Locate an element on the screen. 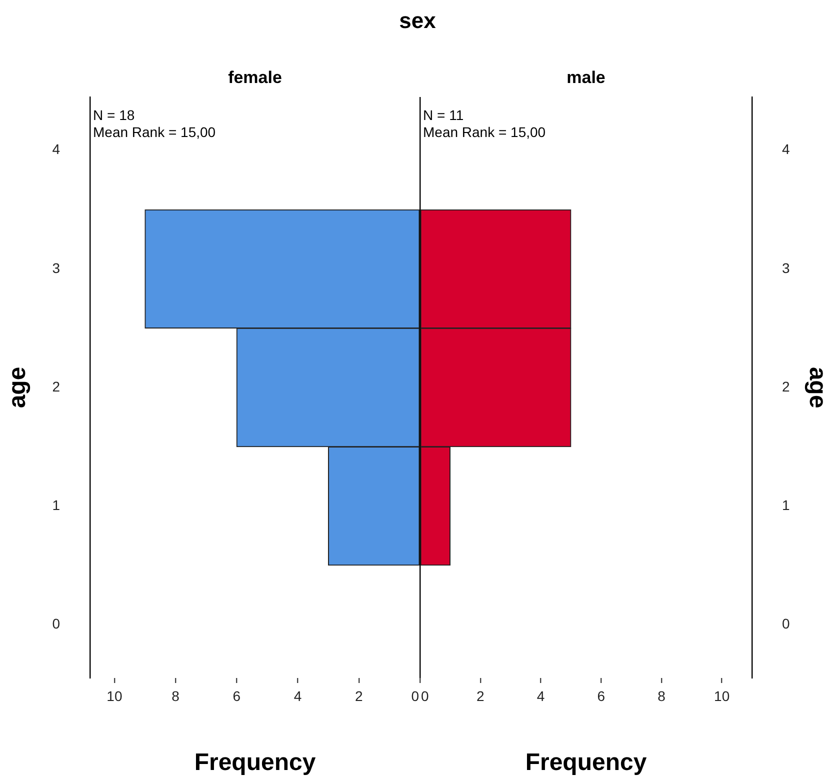  annotation: N = 18 is located at coordinates (114, 114).